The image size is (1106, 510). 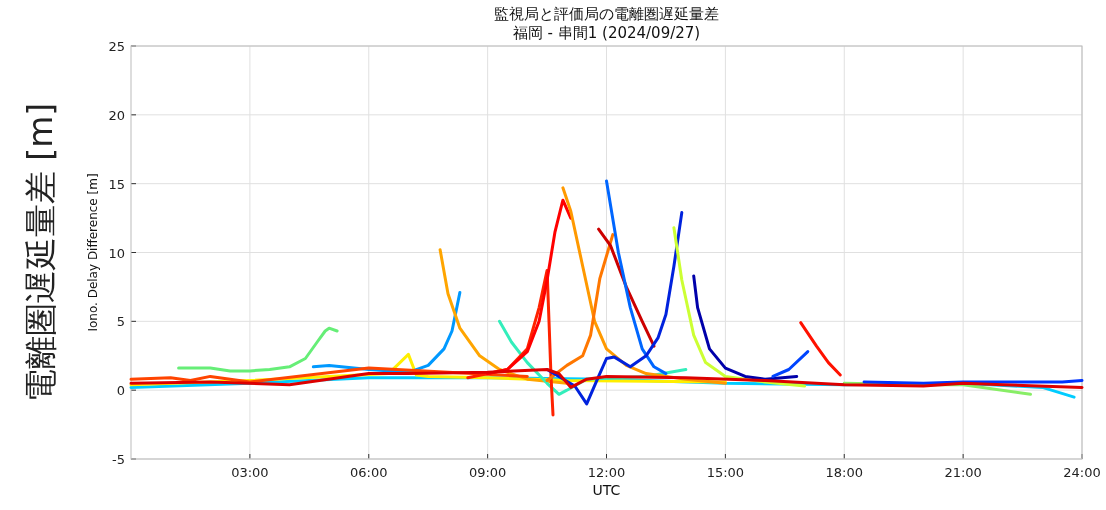 What do you see at coordinates (116, 115) in the screenshot?
I see `y-tick-label: 20` at bounding box center [116, 115].